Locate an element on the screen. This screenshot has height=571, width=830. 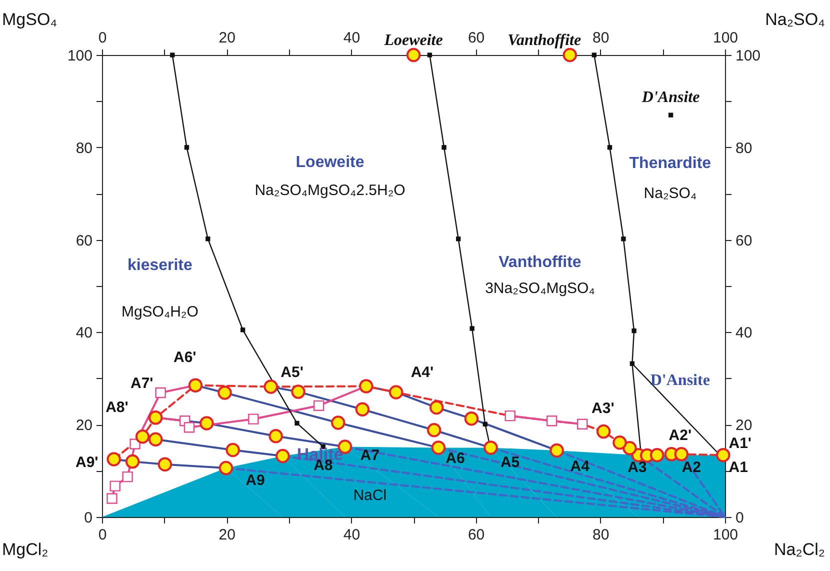
annotation: Vanthoffite is located at coordinates (540, 262).